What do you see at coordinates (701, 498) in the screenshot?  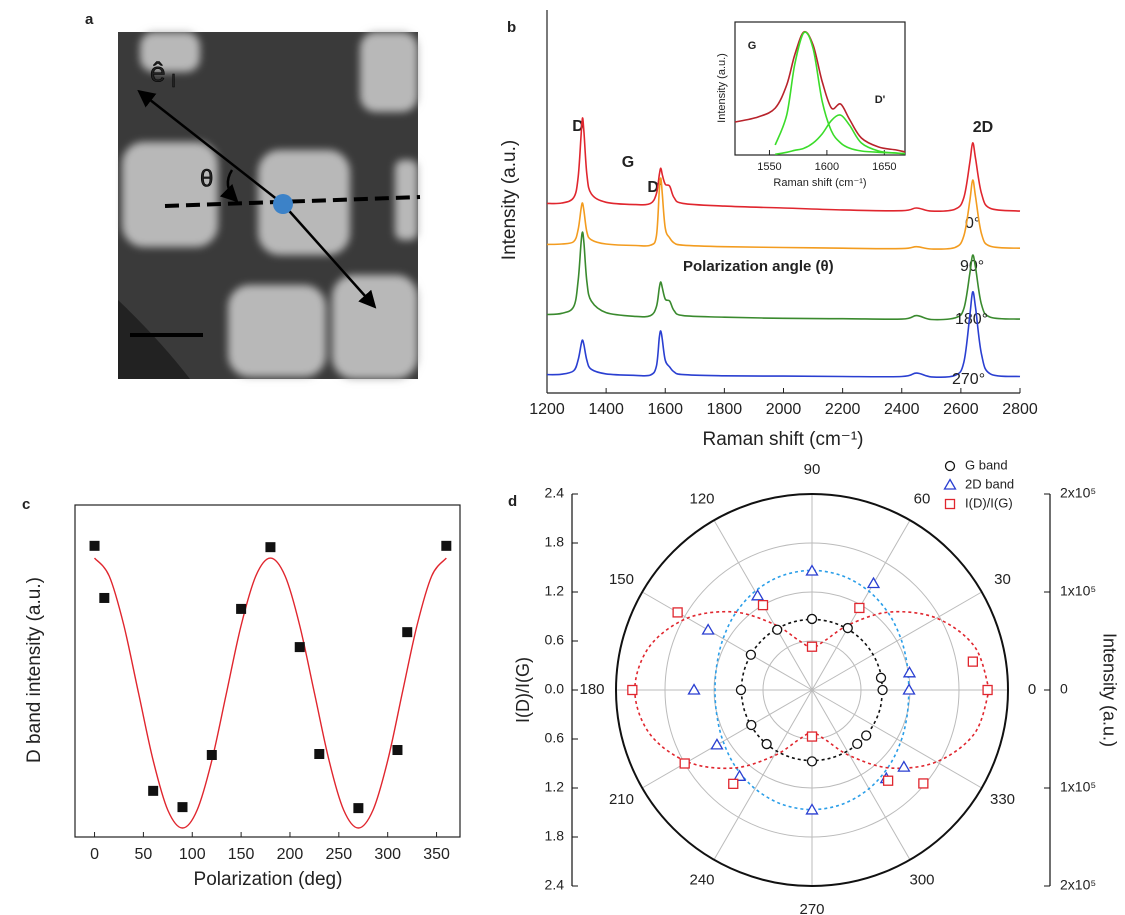 I see `angle-label: 120` at bounding box center [701, 498].